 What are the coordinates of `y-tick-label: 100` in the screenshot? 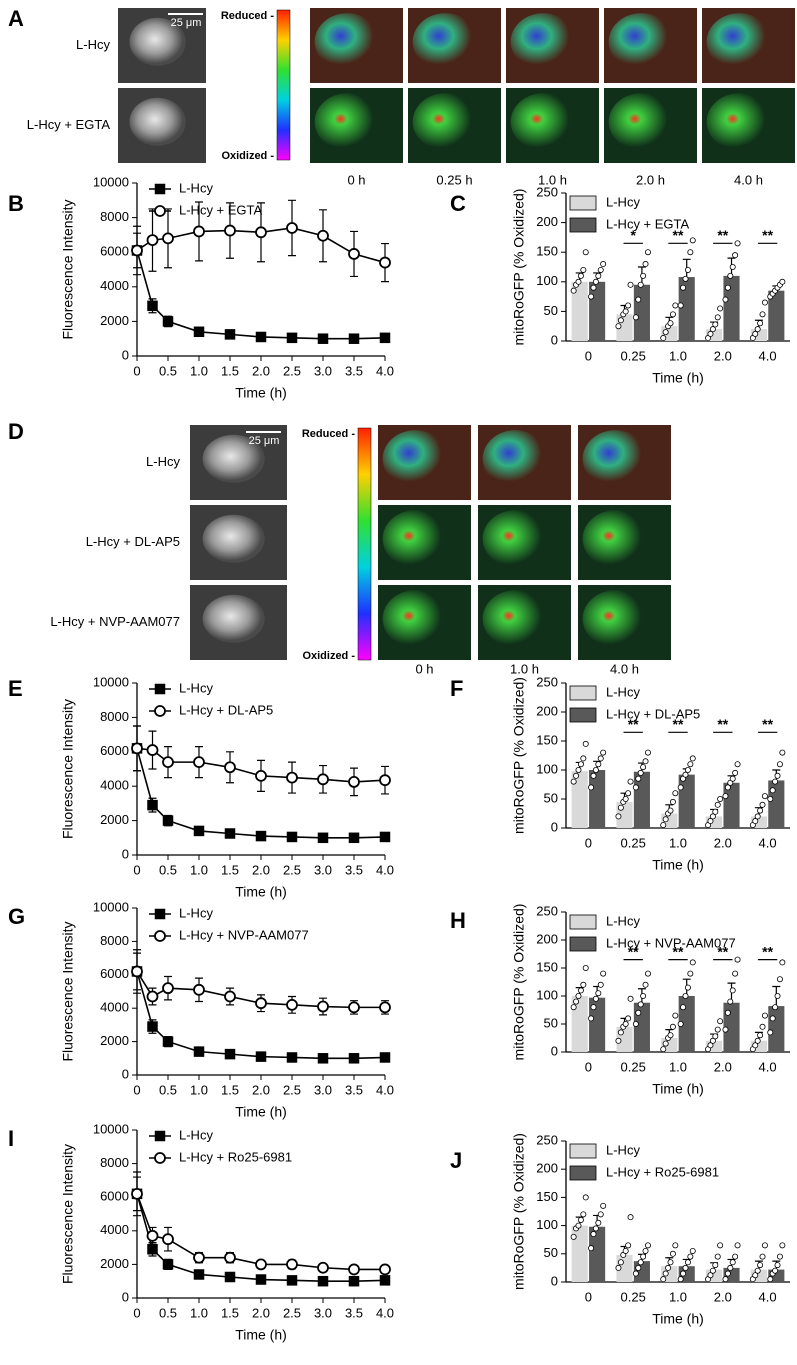 It's located at (547, 768).